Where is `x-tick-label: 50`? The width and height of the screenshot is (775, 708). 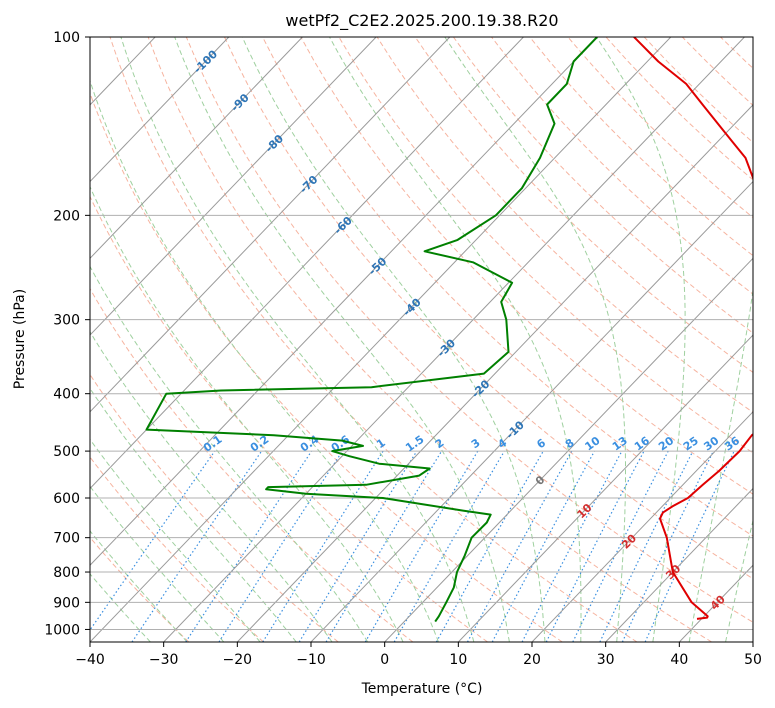 x-tick-label: 50 is located at coordinates (753, 660).